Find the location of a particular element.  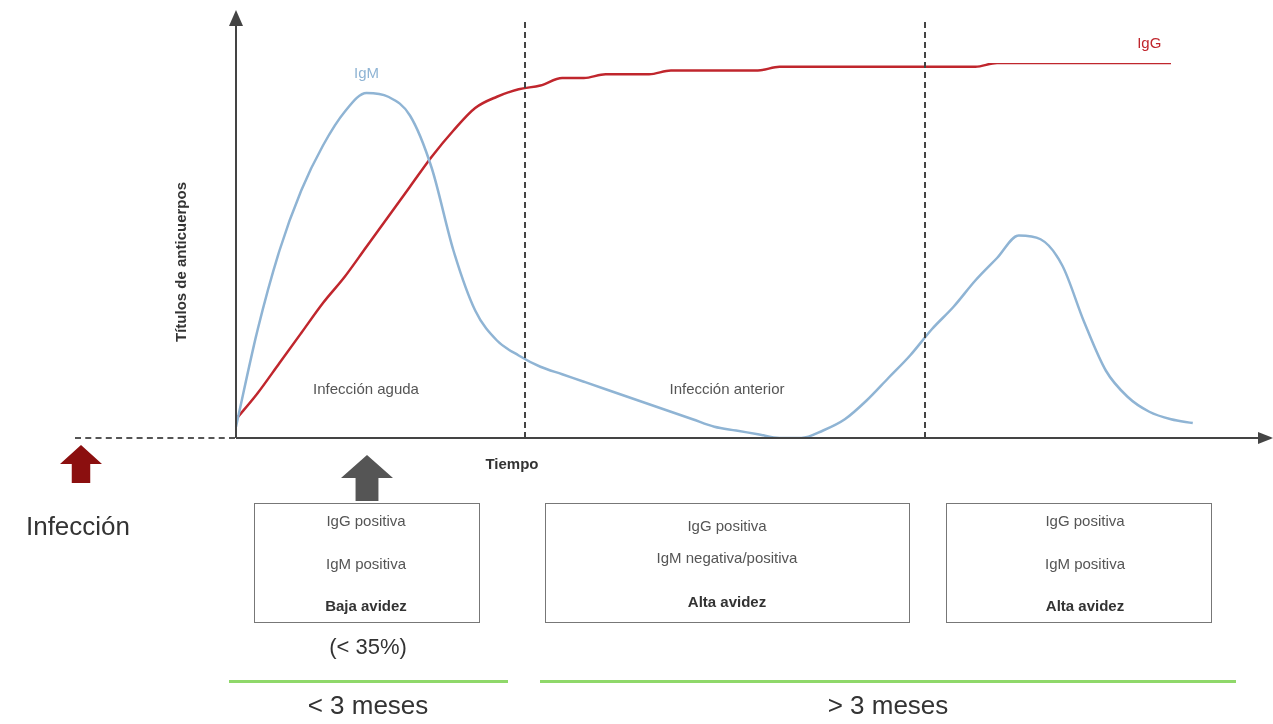

text: > 3 meses is located at coordinates (888, 705).